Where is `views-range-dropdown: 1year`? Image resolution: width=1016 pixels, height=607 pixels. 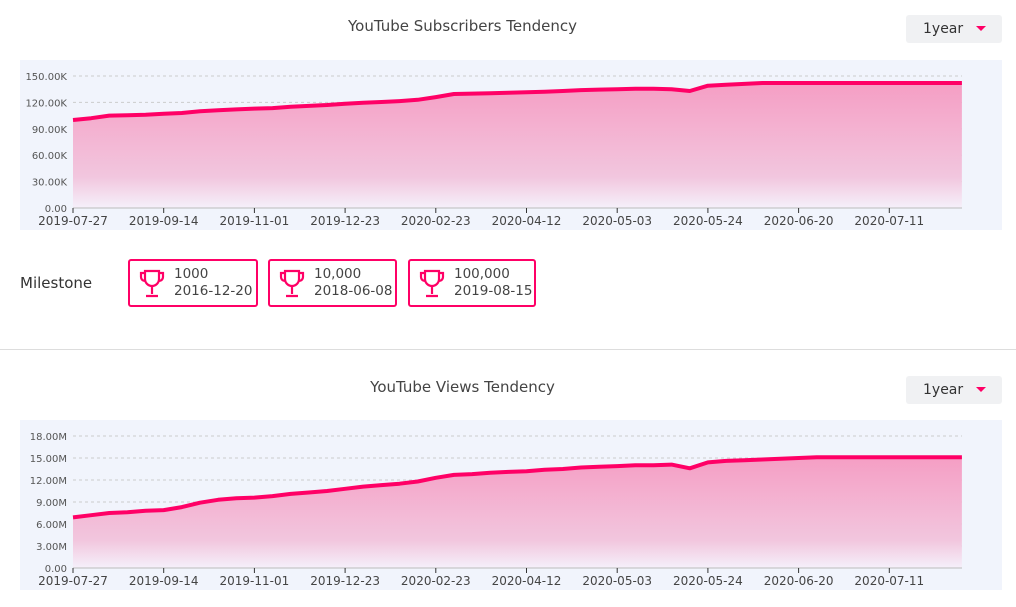 views-range-dropdown: 1year is located at coordinates (954, 390).